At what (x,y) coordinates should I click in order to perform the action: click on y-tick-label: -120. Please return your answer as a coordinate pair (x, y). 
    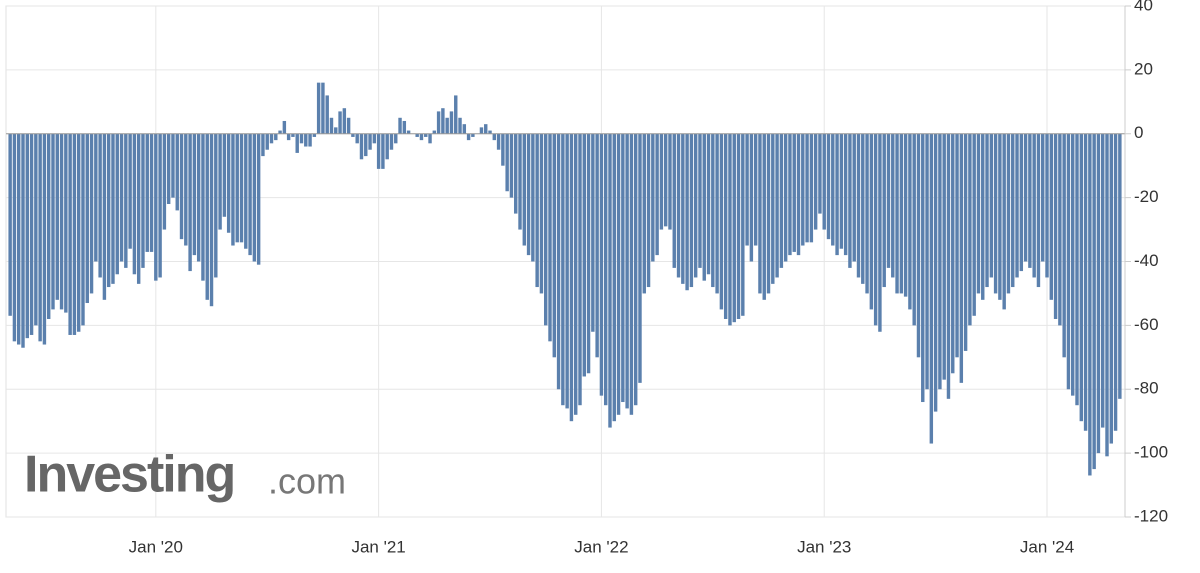
    Looking at the image, I should click on (1151, 515).